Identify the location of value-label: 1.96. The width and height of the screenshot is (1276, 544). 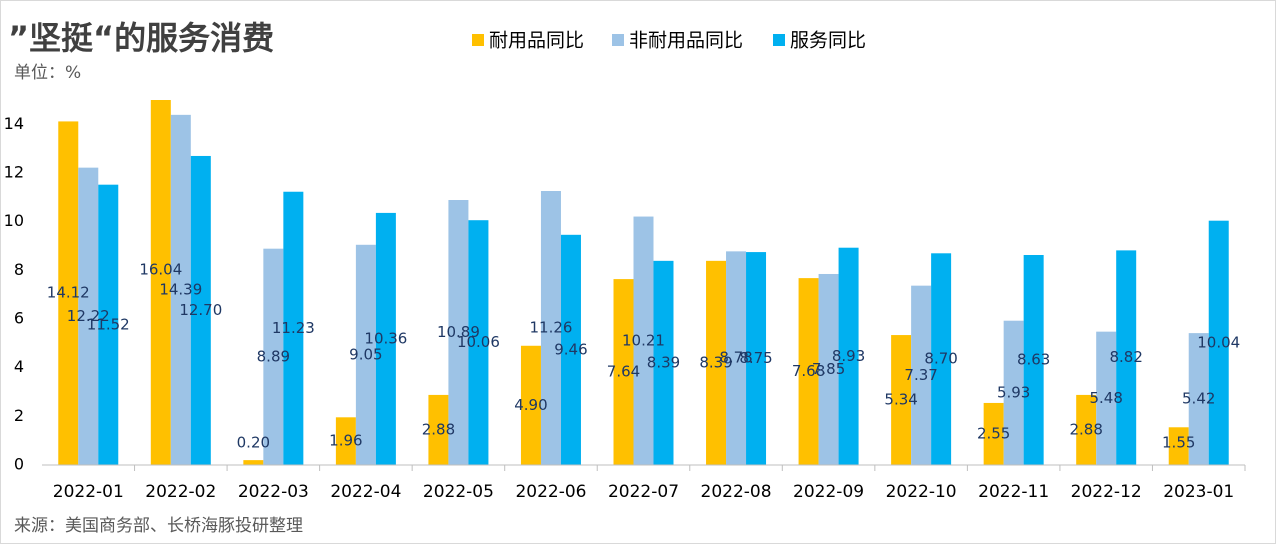
(345, 441).